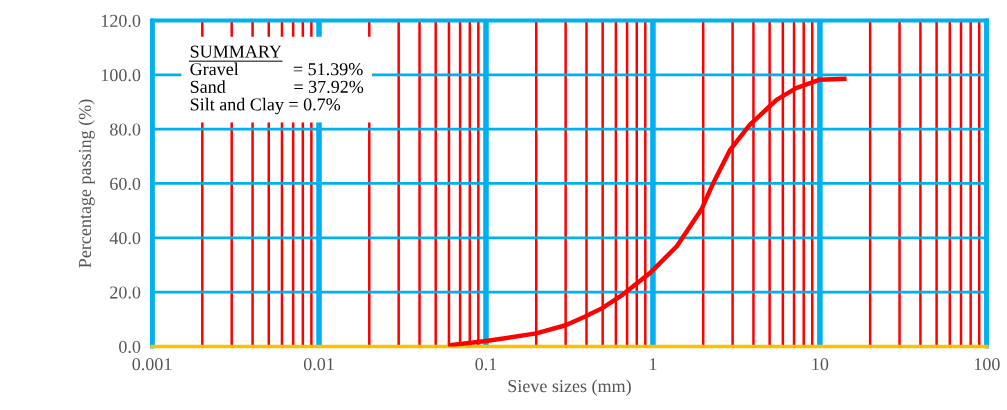 This screenshot has width=1007, height=410. What do you see at coordinates (125, 183) in the screenshot?
I see `y-tick-label: 60.0` at bounding box center [125, 183].